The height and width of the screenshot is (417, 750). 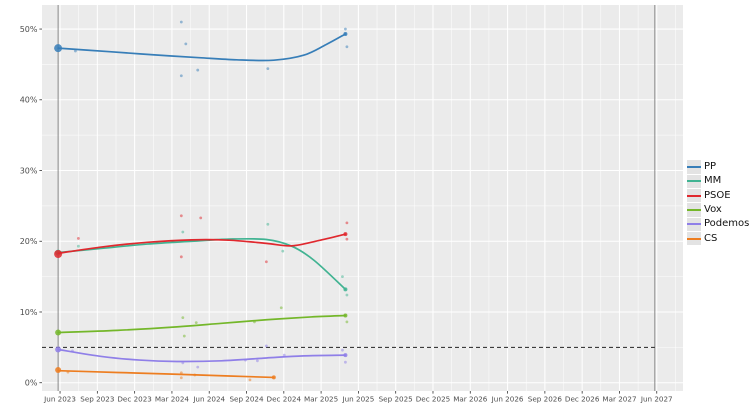 What do you see at coordinates (711, 238) in the screenshot?
I see `legend-label-cs: CS` at bounding box center [711, 238].